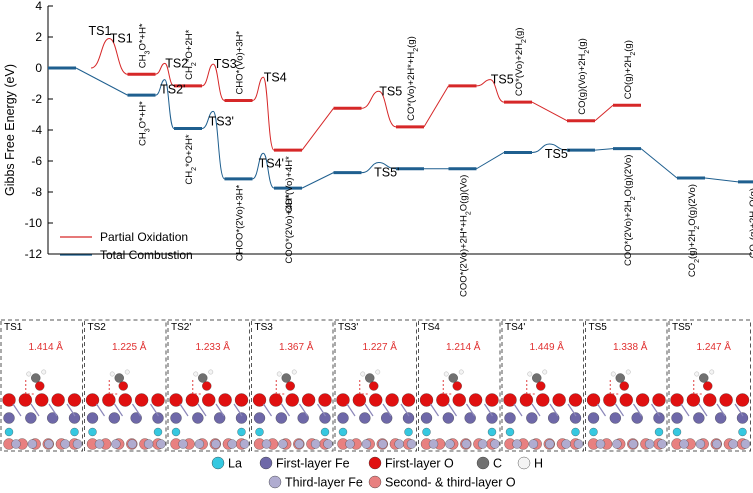  I want to click on panel-frame, so click(709, 385).